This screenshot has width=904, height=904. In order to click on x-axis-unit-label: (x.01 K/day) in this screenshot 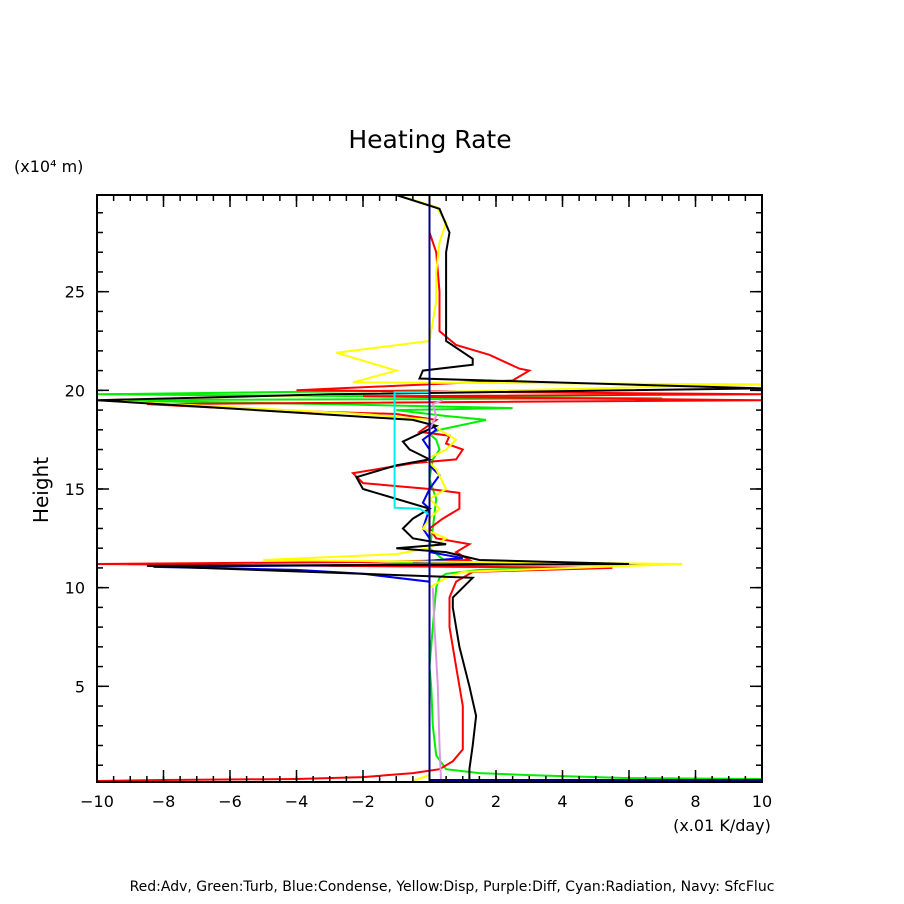, I will do `click(722, 825)`.